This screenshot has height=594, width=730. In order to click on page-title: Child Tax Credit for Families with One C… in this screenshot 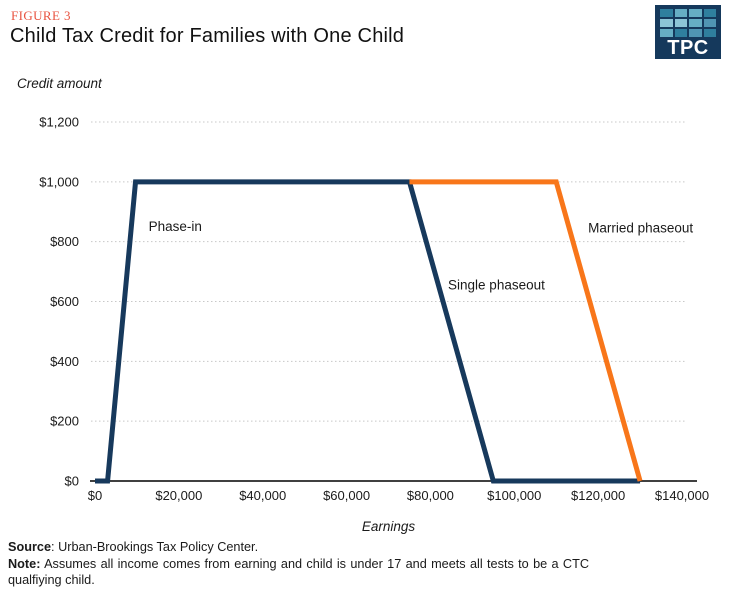, I will do `click(207, 36)`.